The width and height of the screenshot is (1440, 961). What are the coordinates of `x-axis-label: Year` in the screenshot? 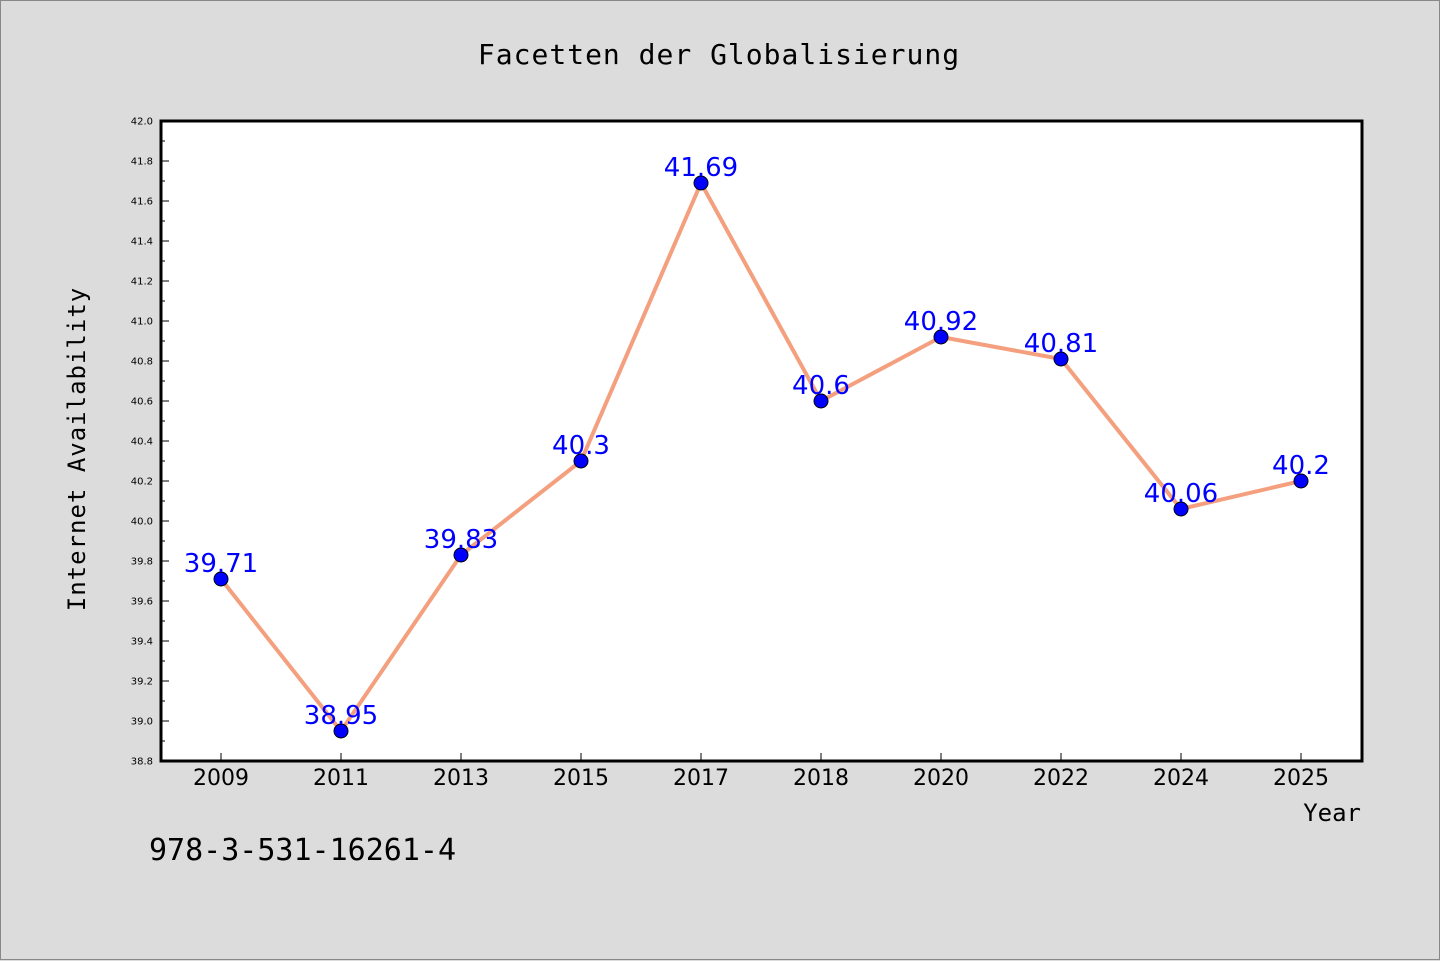 It's located at (1332, 813).